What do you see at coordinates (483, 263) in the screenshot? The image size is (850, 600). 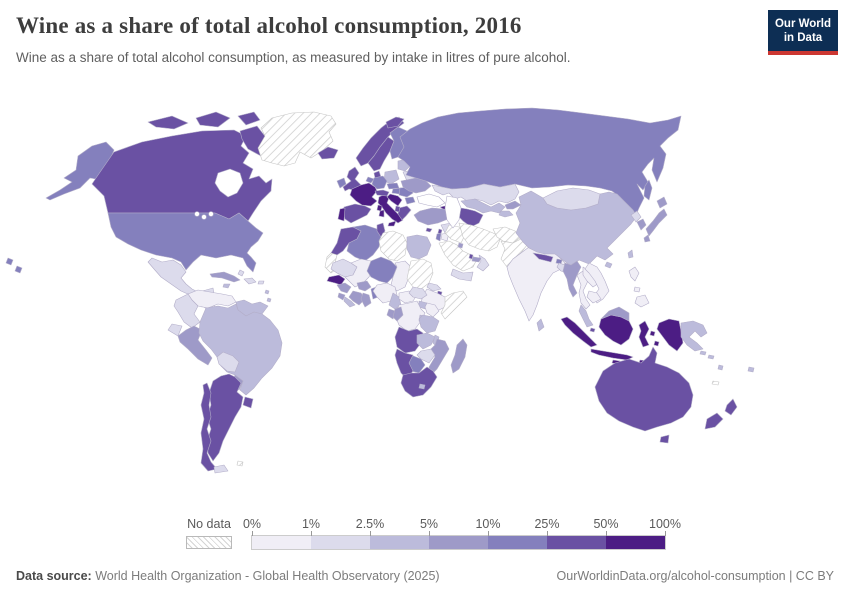 I see `country-oman` at bounding box center [483, 263].